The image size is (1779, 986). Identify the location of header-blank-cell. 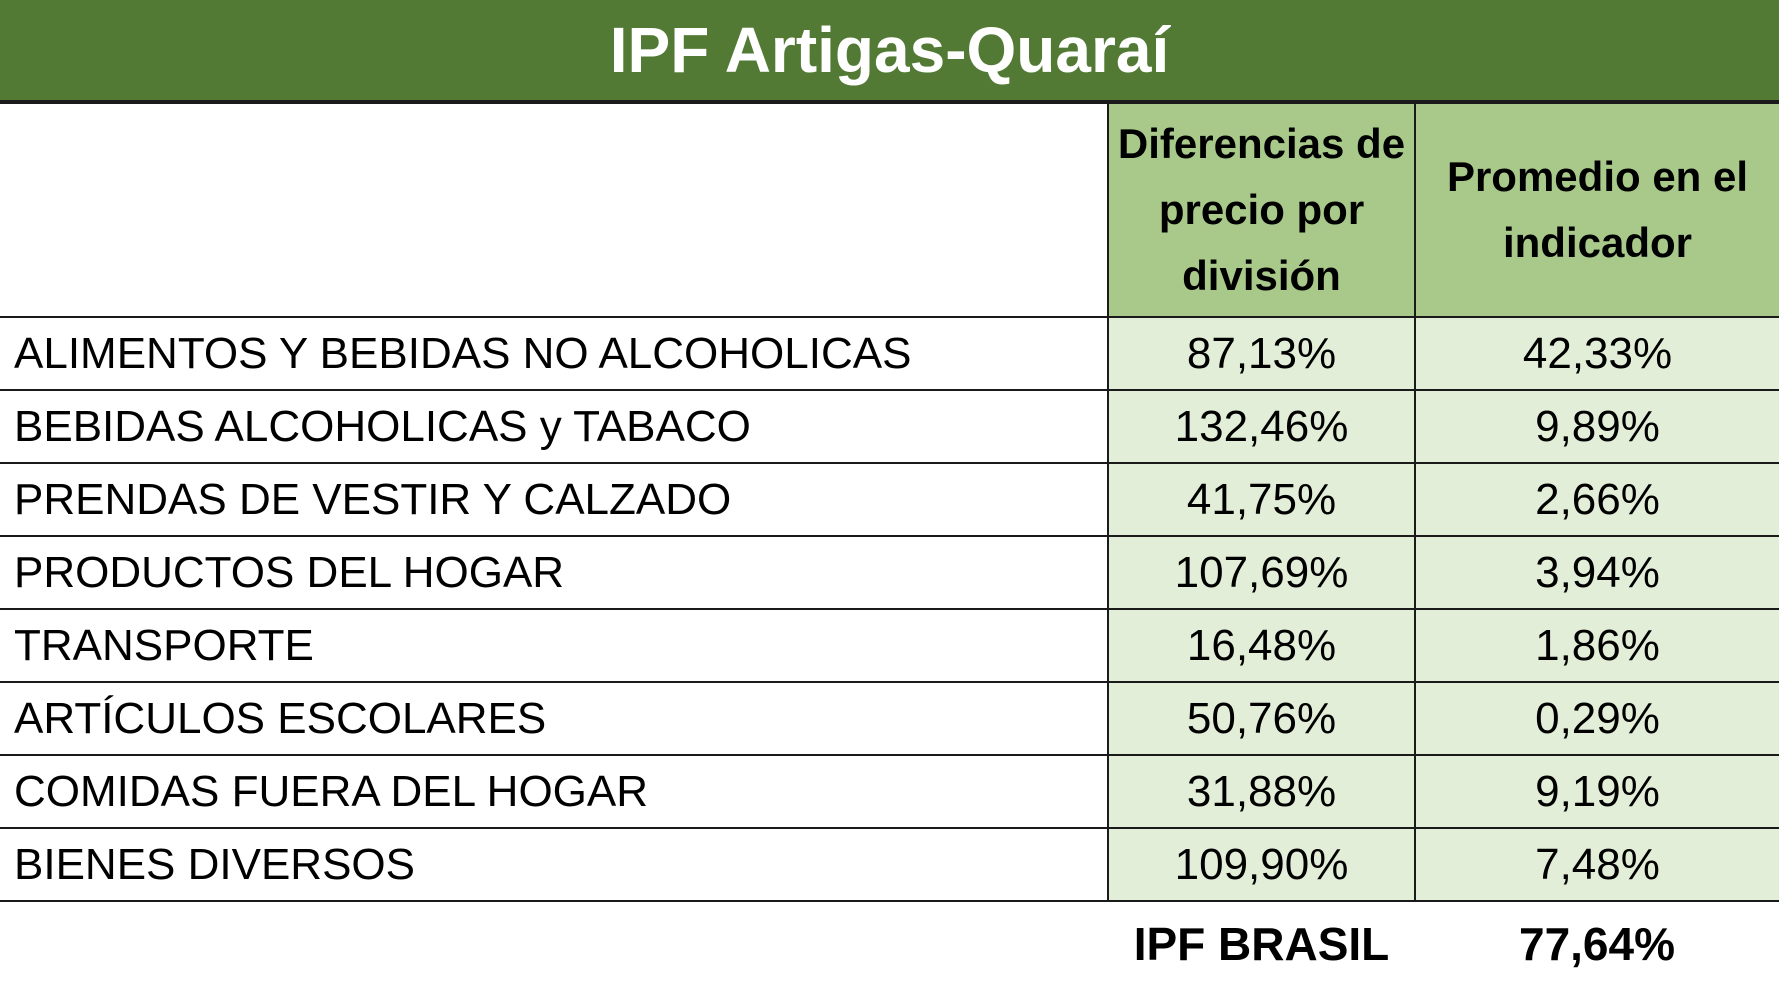
(554, 210).